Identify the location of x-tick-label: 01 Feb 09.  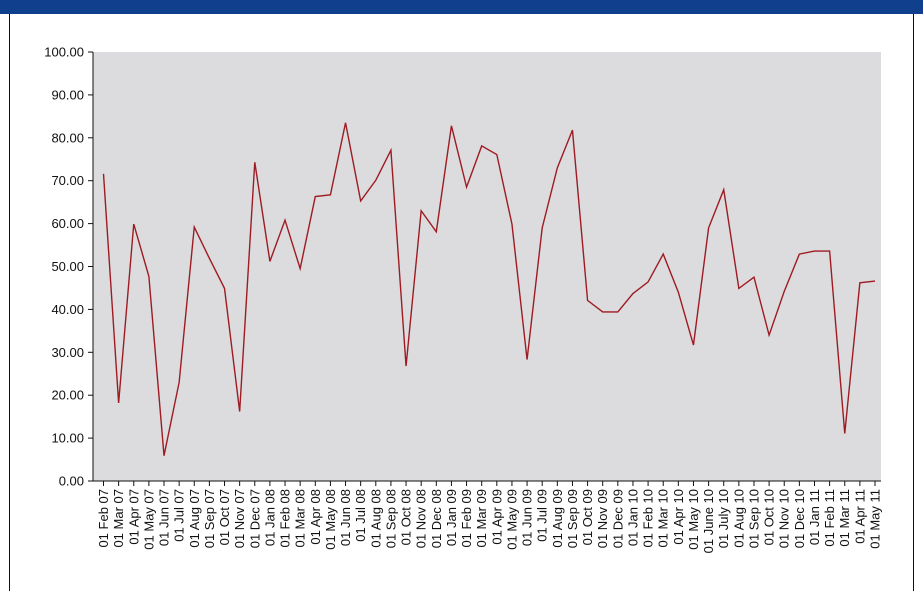
(466, 518).